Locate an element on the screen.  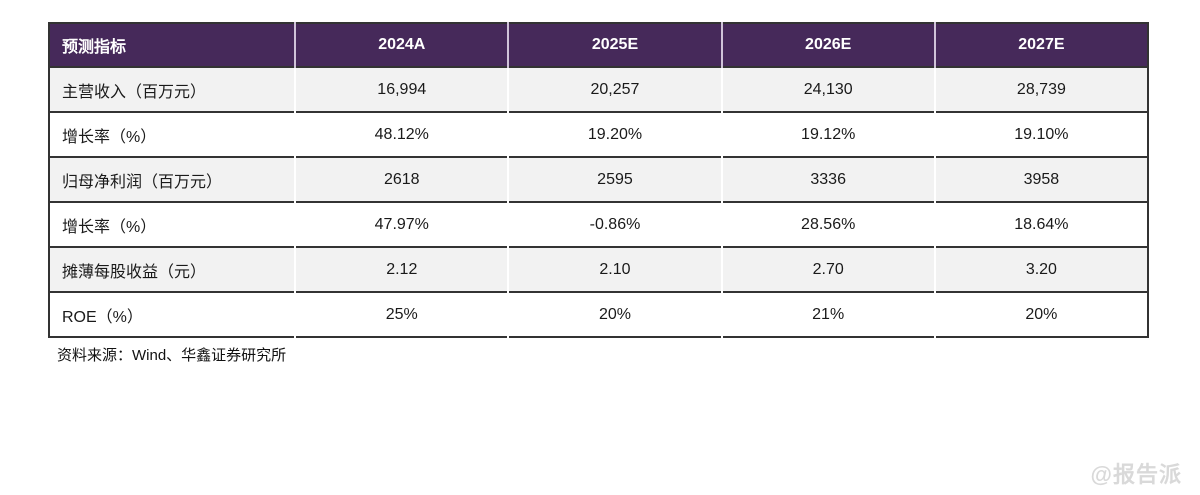
cell-value: 3336 is located at coordinates (827, 179).